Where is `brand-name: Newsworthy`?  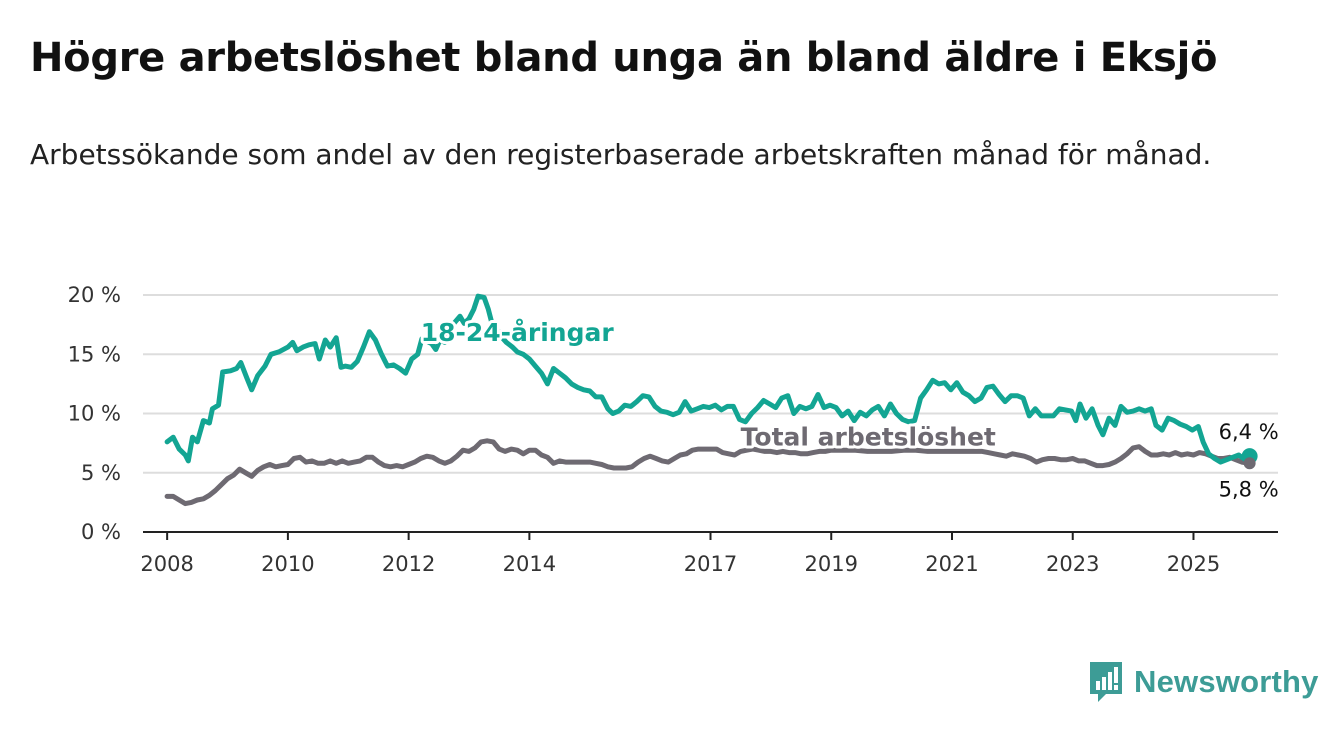
brand-name: Newsworthy is located at coordinates (1226, 681).